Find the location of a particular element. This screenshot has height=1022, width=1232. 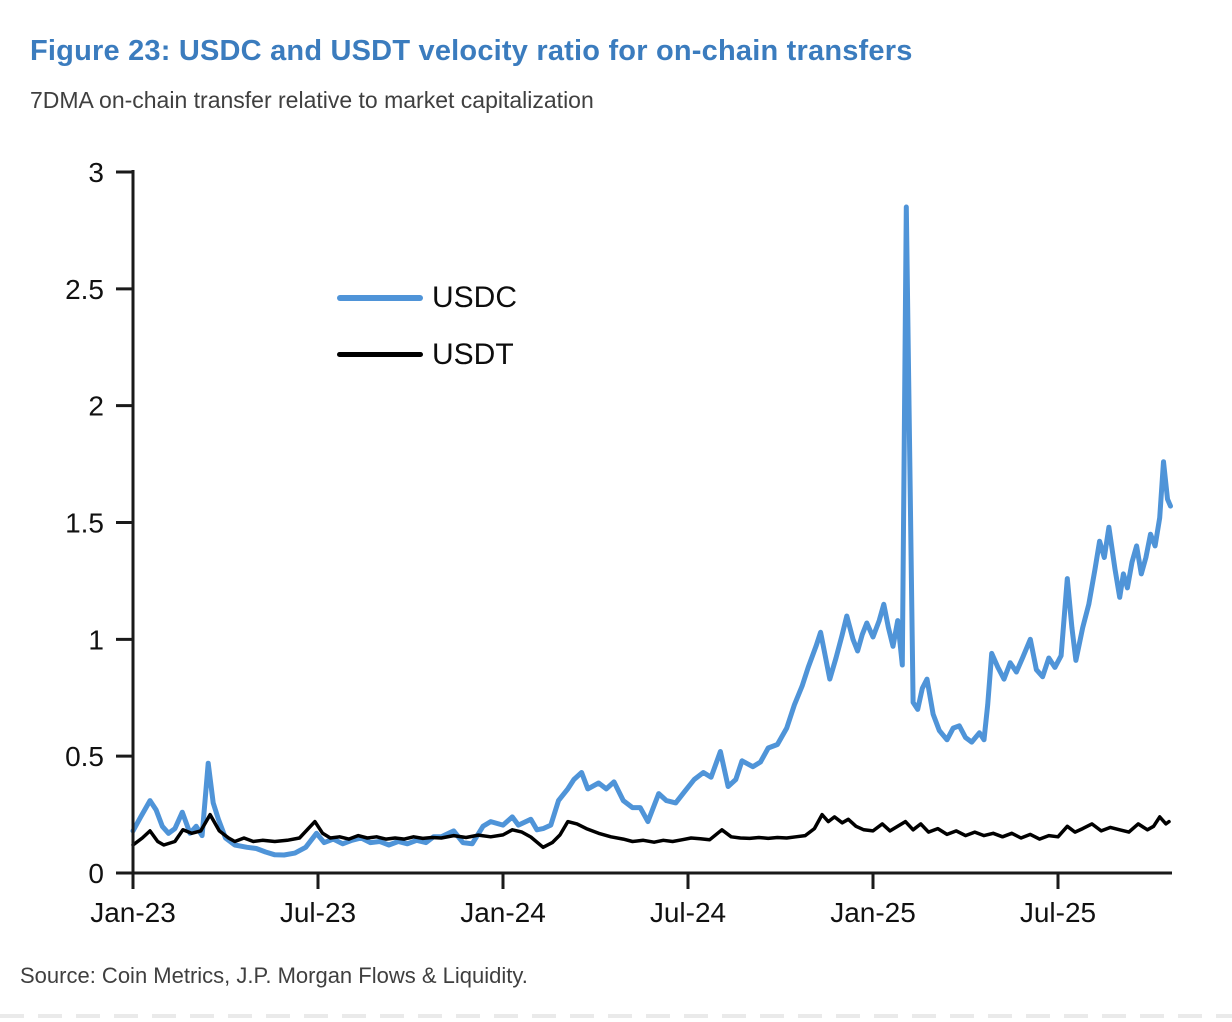

y-tick-label: 1 is located at coordinates (96, 639).